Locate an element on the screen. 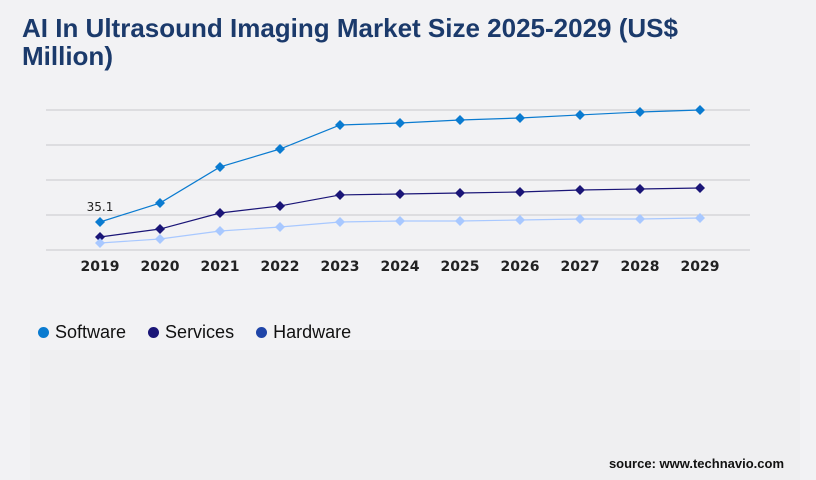 This screenshot has height=480, width=816. legend-item-services: Services is located at coordinates (191, 332).